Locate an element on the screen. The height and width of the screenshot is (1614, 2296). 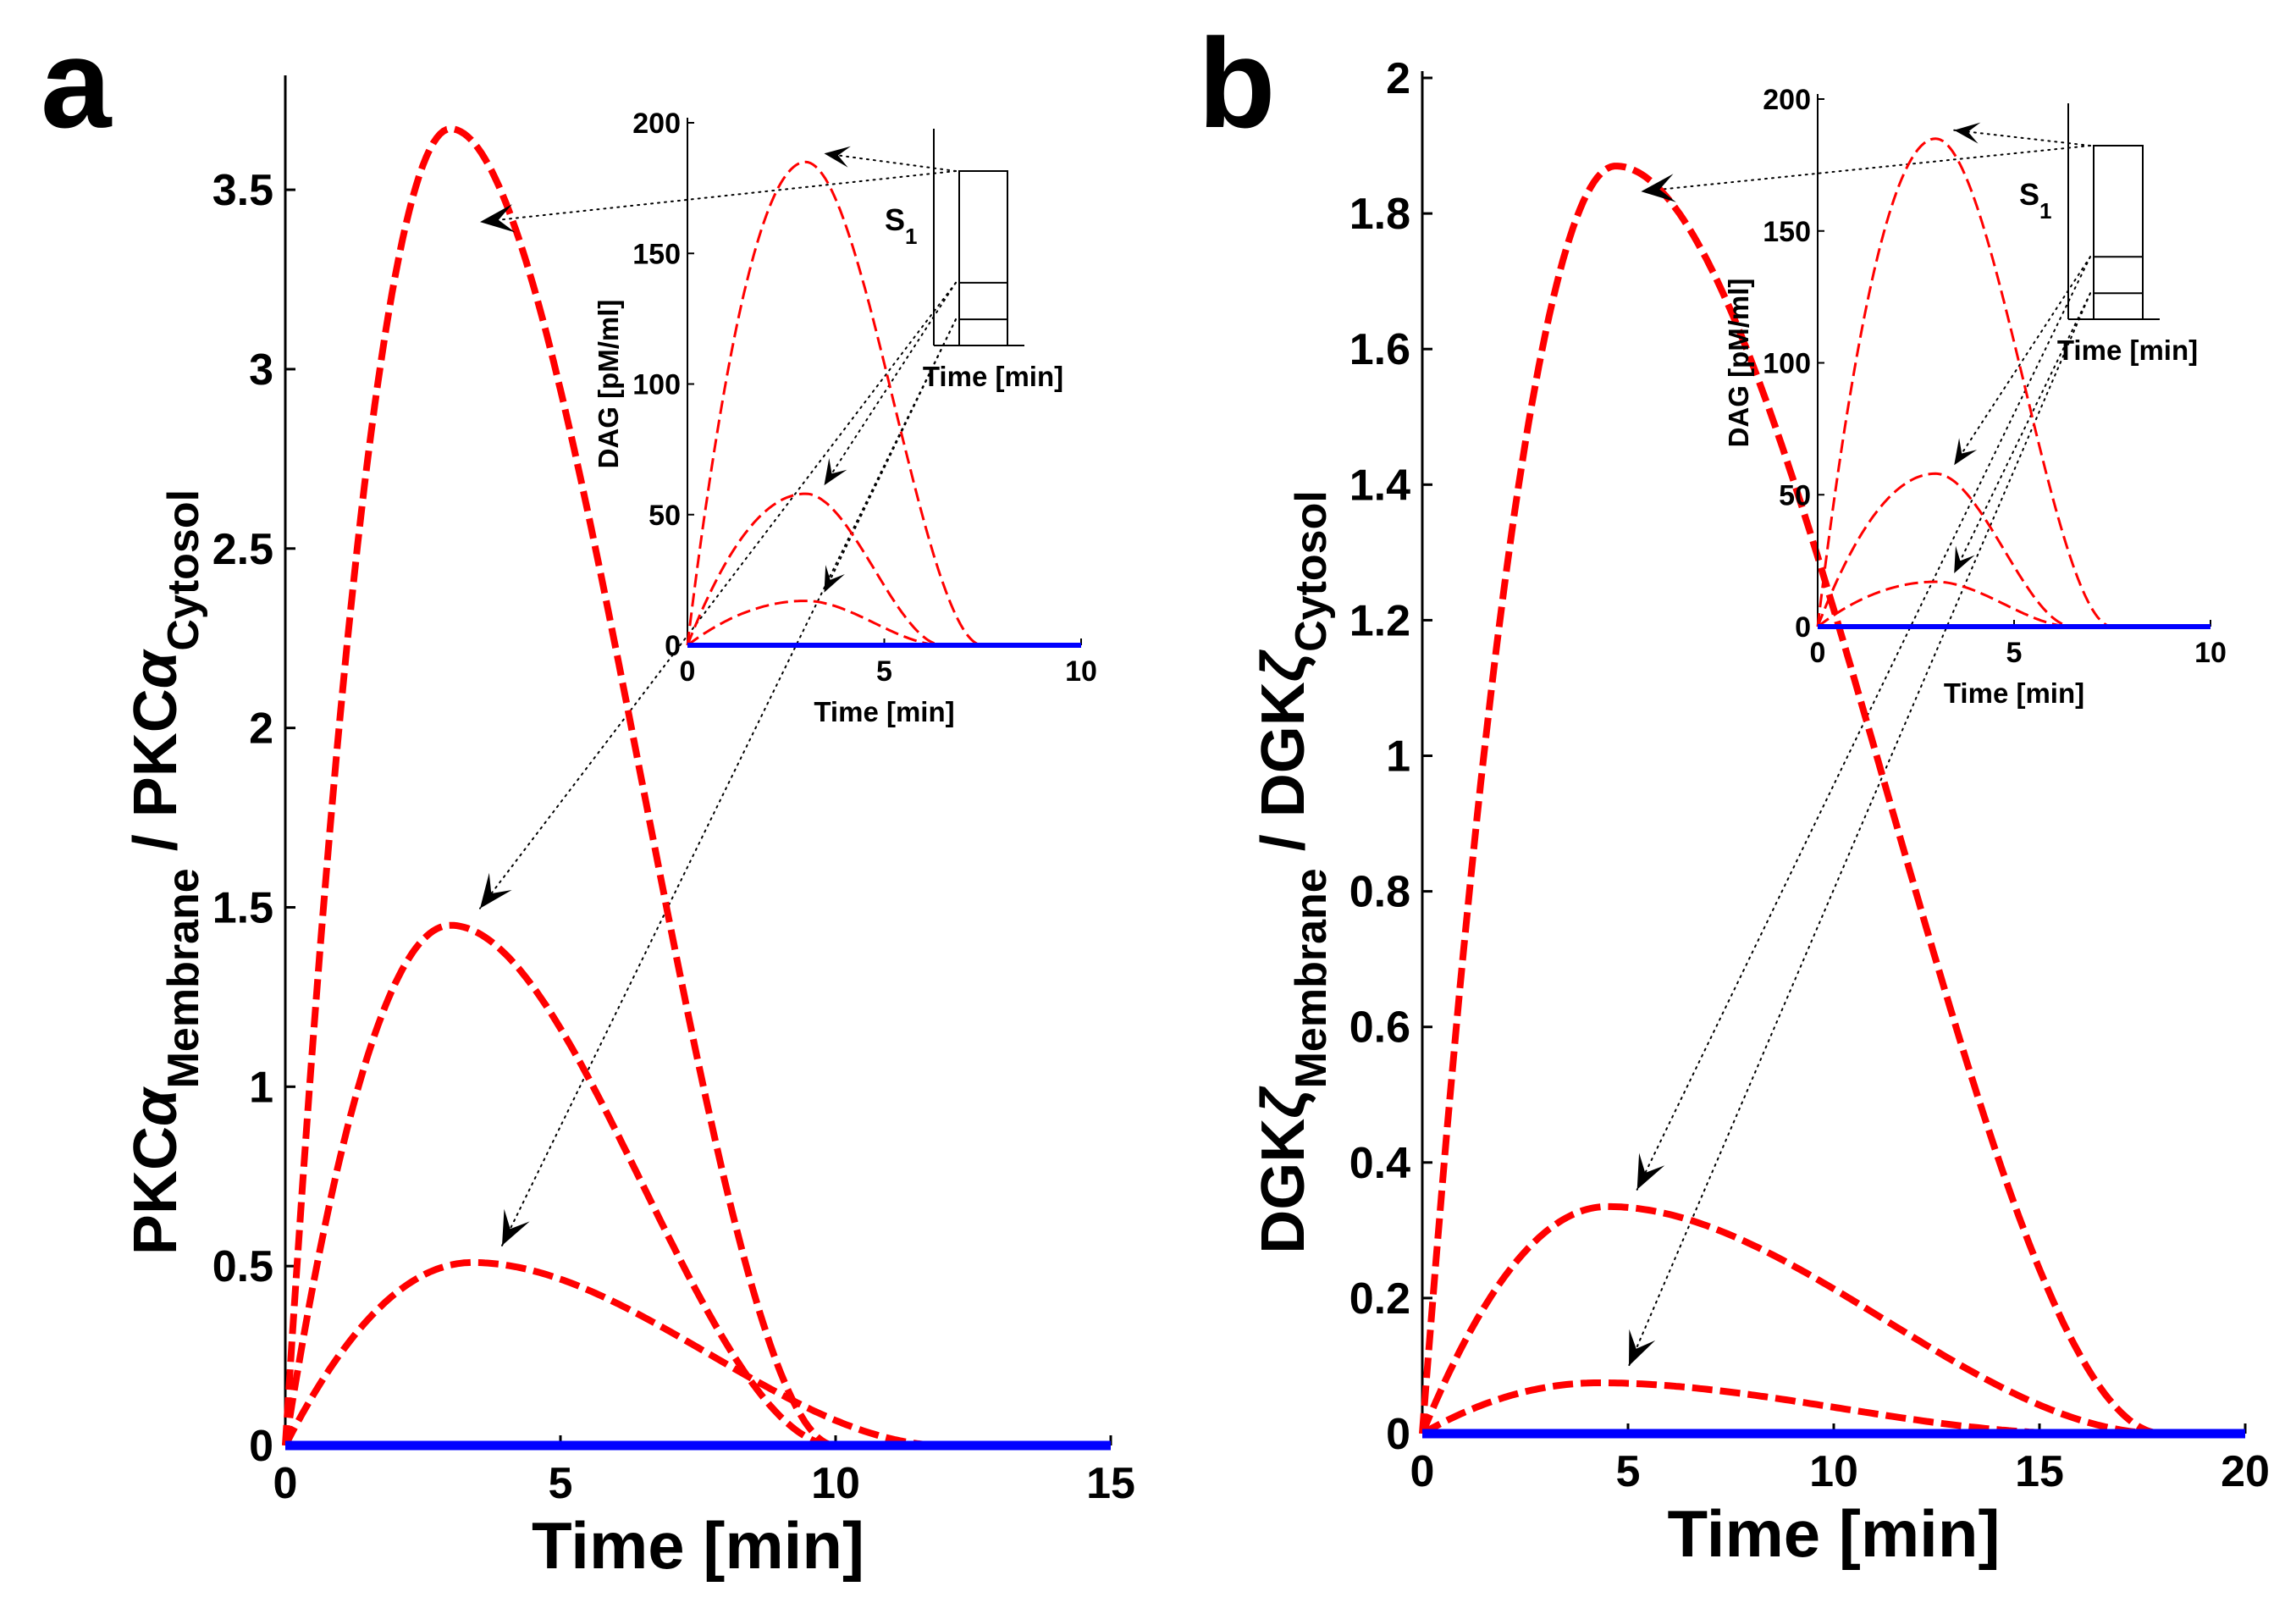
y-tick-label: 0 is located at coordinates (1398, 1434).